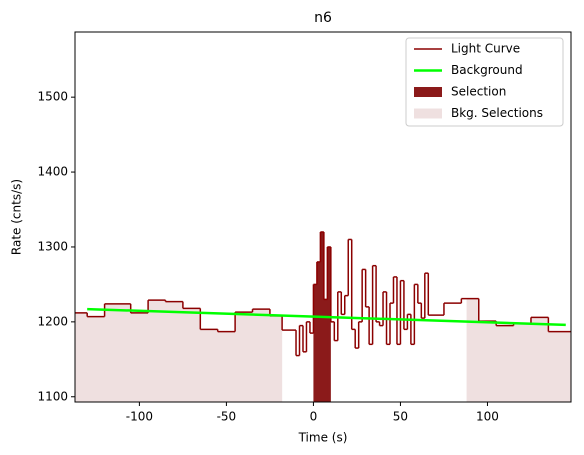 This screenshot has height=455, width=584. What do you see at coordinates (52, 246) in the screenshot?
I see `y-tick-label: 1300` at bounding box center [52, 246].